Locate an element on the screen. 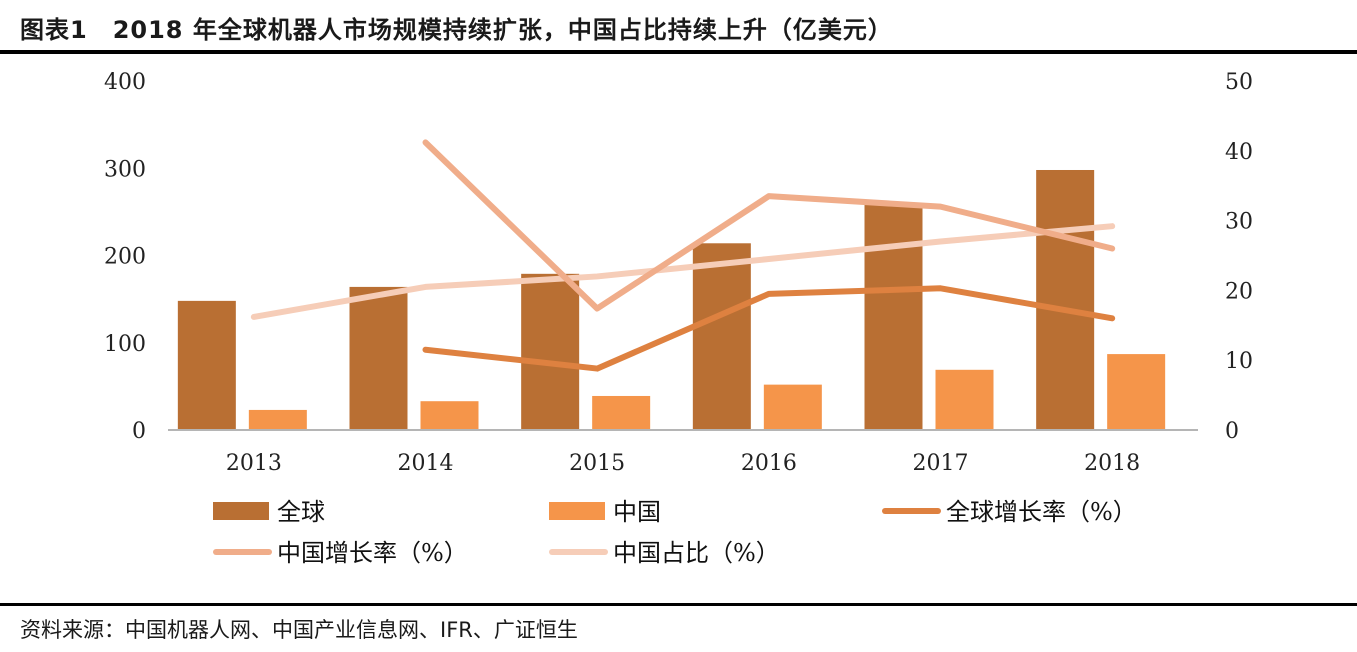 This screenshot has height=652, width=1357. bar-global-2017 is located at coordinates (893, 317).